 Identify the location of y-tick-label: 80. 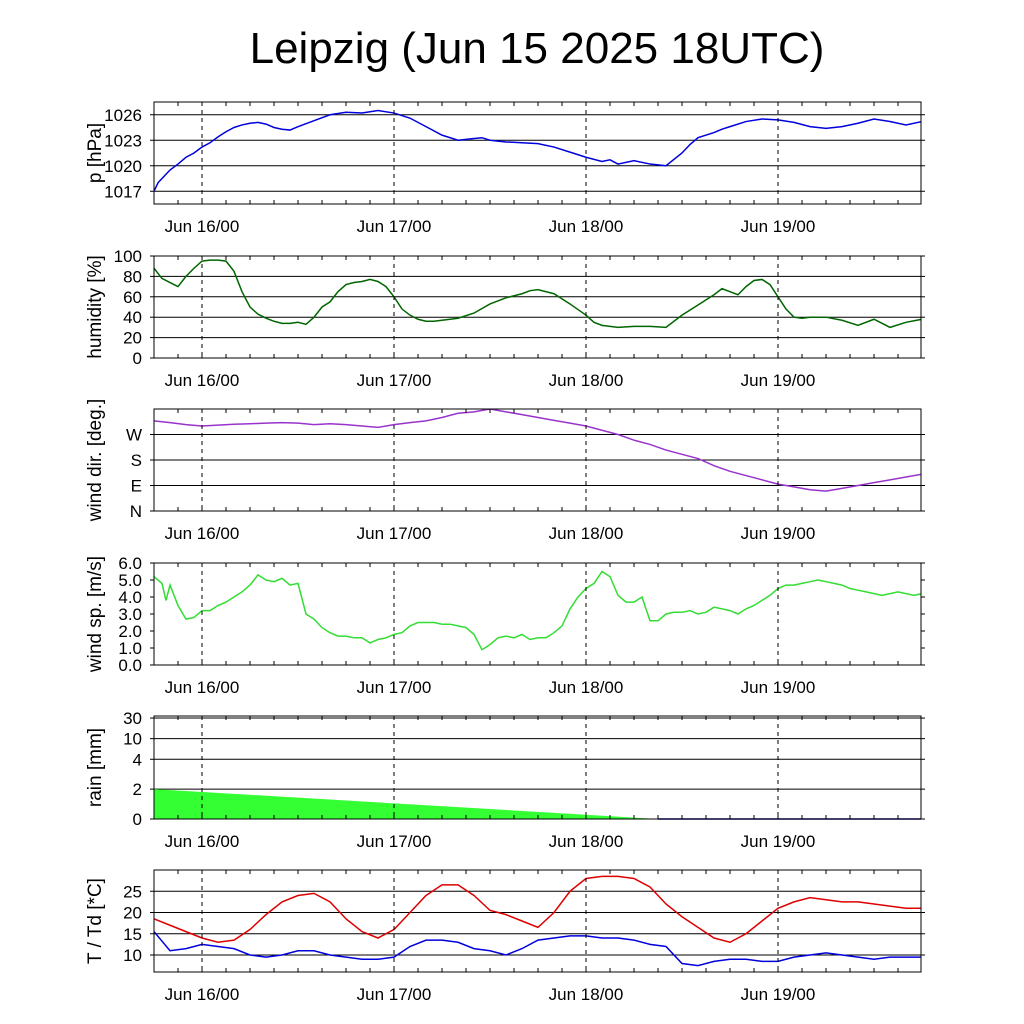
(132, 276).